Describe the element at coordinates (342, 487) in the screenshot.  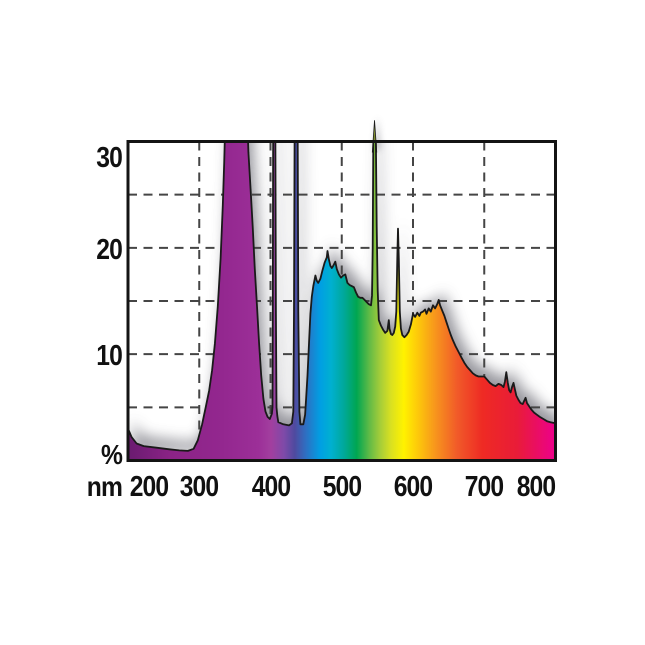
I see `x-tick-label: 500` at that location.